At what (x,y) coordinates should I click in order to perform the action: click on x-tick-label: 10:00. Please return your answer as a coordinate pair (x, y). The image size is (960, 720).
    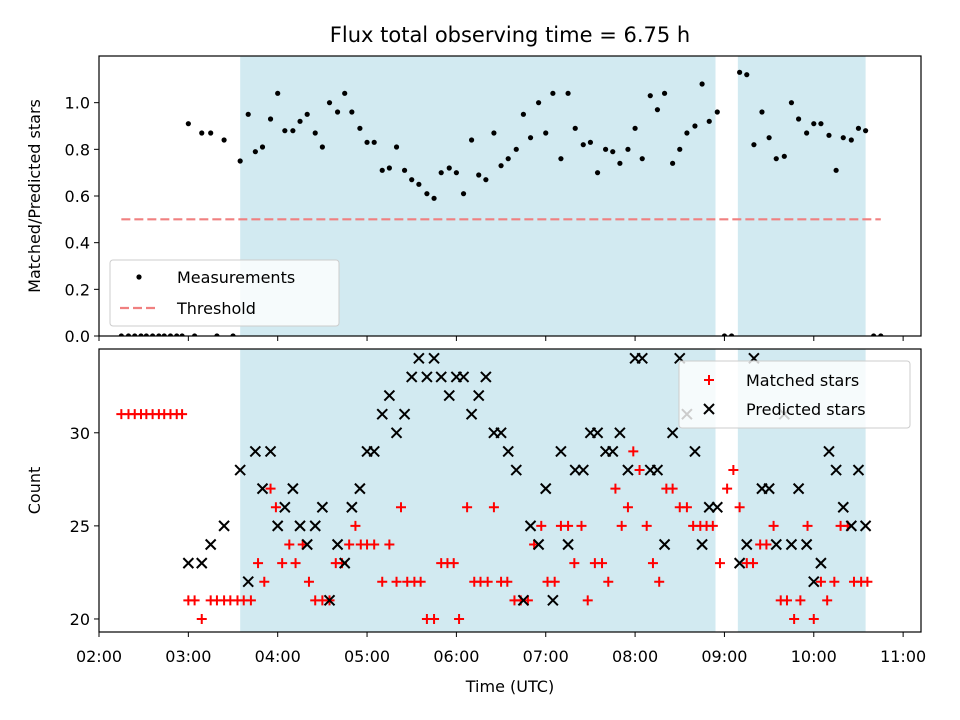
    Looking at the image, I should click on (814, 656).